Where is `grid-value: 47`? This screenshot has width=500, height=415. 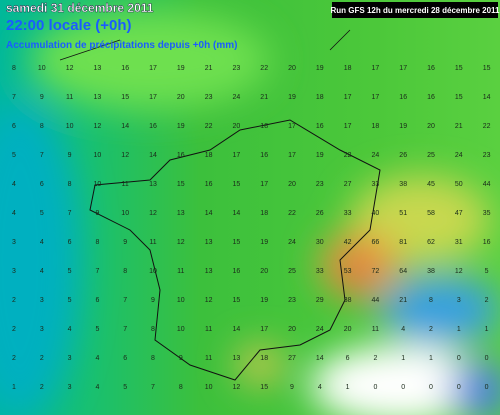 grid-value: 47 is located at coordinates (459, 213).